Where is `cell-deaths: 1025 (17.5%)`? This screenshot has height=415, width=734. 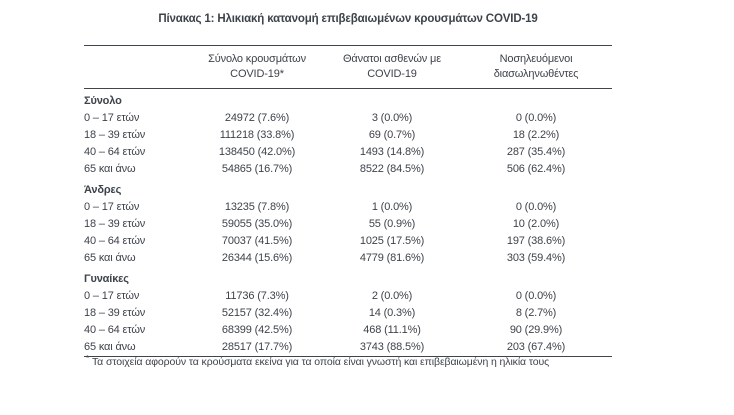
cell-deaths: 1025 (17.5%) is located at coordinates (392, 241).